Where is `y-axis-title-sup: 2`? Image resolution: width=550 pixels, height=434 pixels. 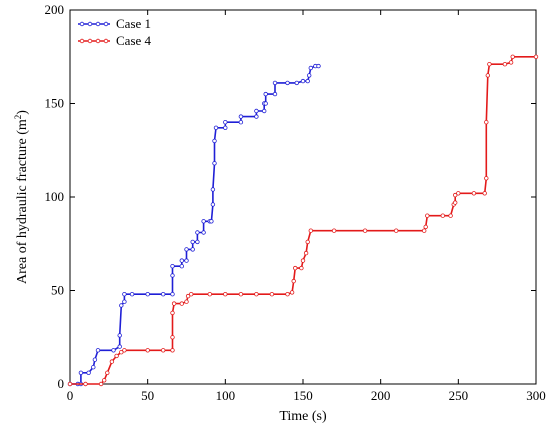 y-axis-title-sup: 2 is located at coordinates (18, 117).